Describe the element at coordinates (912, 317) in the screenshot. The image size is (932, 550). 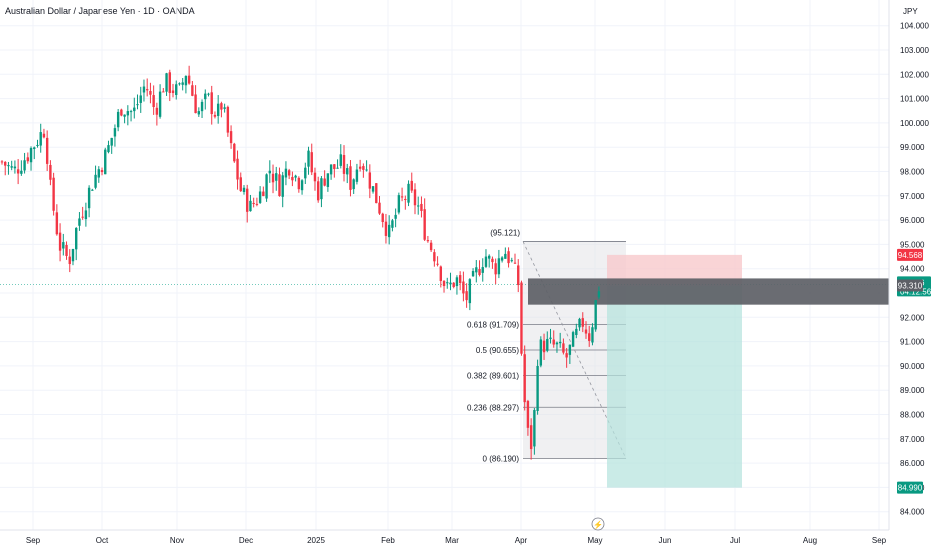
I see `price-tick-label: 92.000` at that location.